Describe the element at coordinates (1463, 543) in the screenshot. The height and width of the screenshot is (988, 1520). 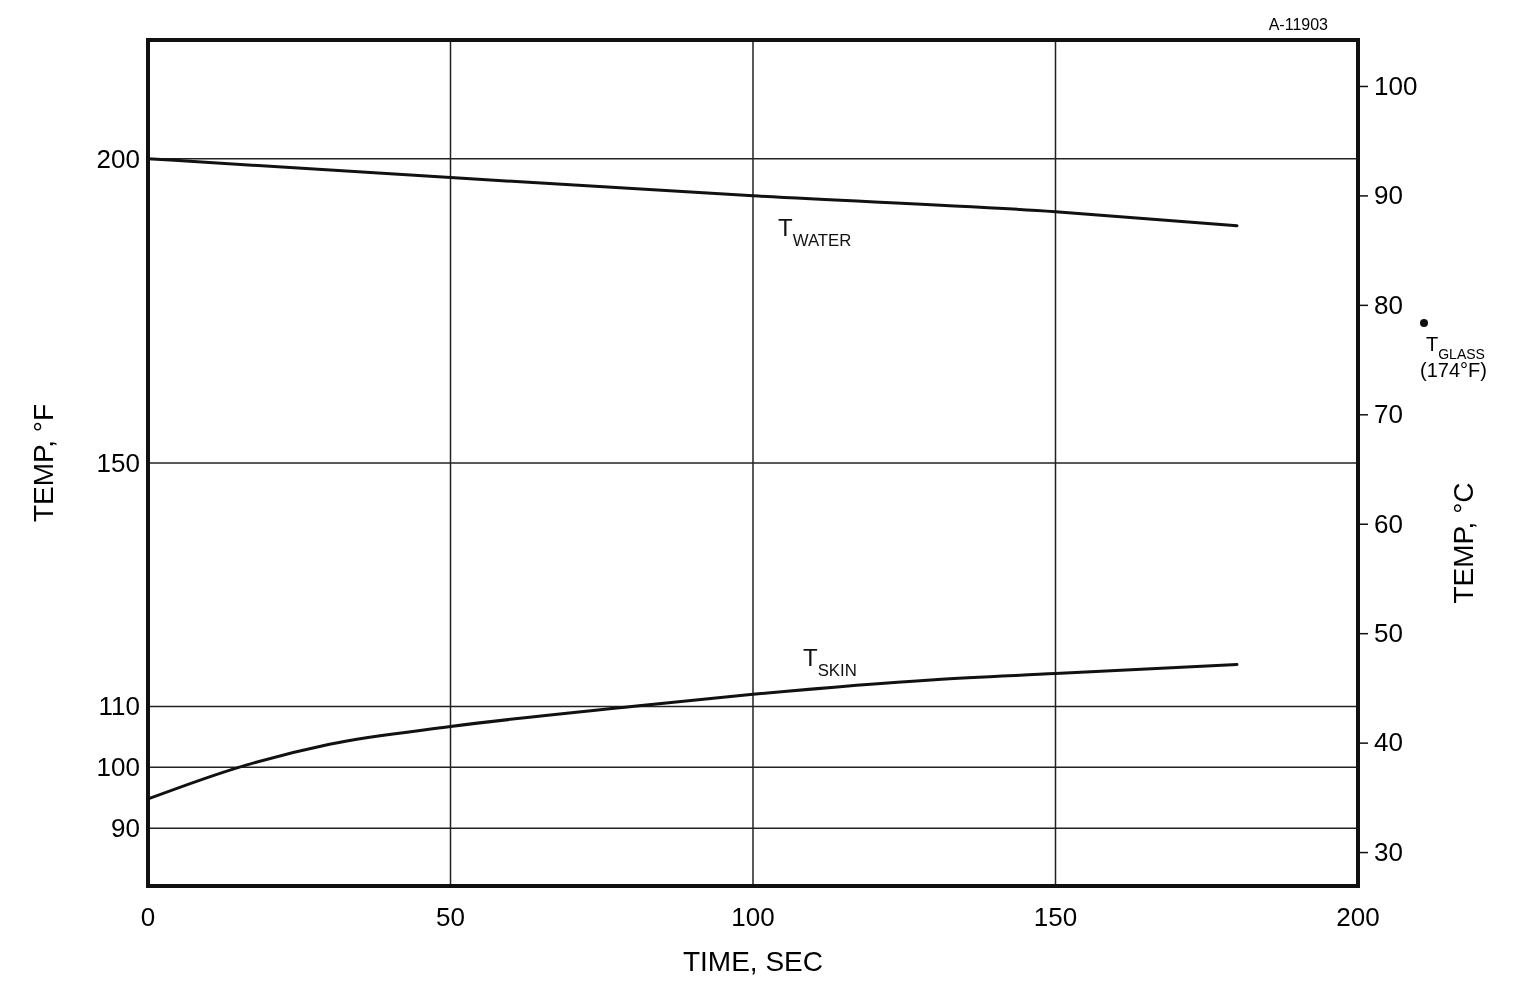
I see `y2-axis-title: TEMP, °C` at that location.